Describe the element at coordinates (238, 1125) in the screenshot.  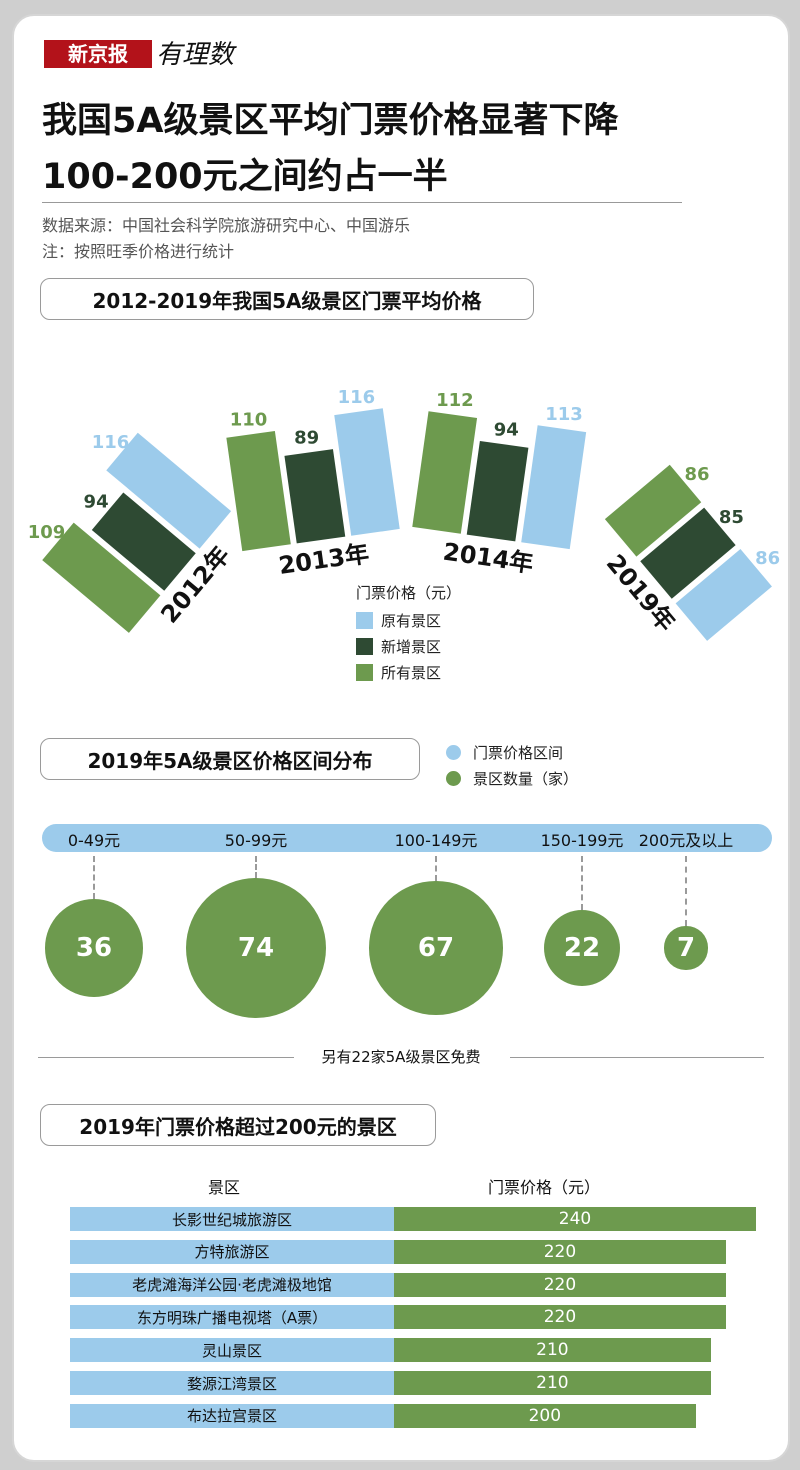
I see `section-title-over-200: 2019年门票价格超过200元的景区` at that location.